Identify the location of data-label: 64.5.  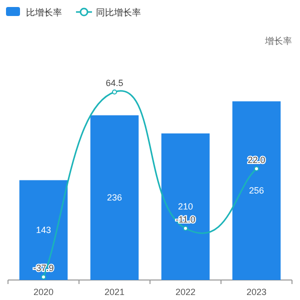
(115, 83).